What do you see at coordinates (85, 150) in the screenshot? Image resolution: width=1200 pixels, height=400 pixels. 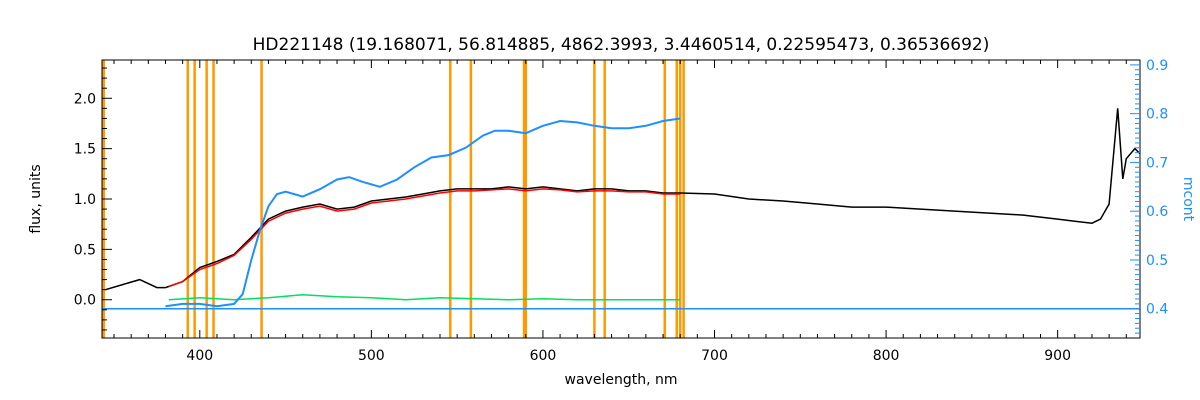 I see `y-tick-label: 1.5` at bounding box center [85, 150].